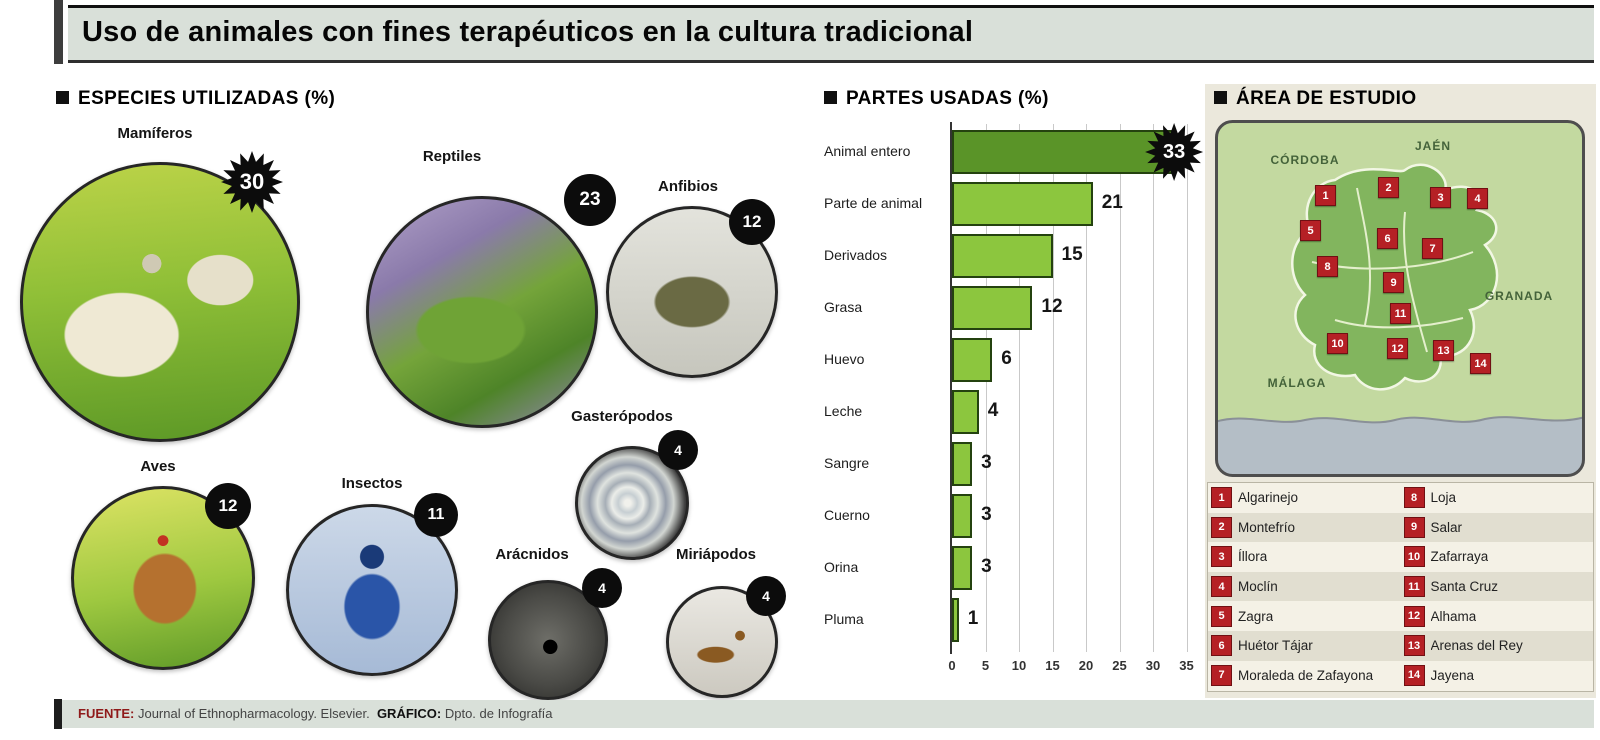 The height and width of the screenshot is (740, 1600). I want to click on species-photo-aracnidos, so click(548, 640).